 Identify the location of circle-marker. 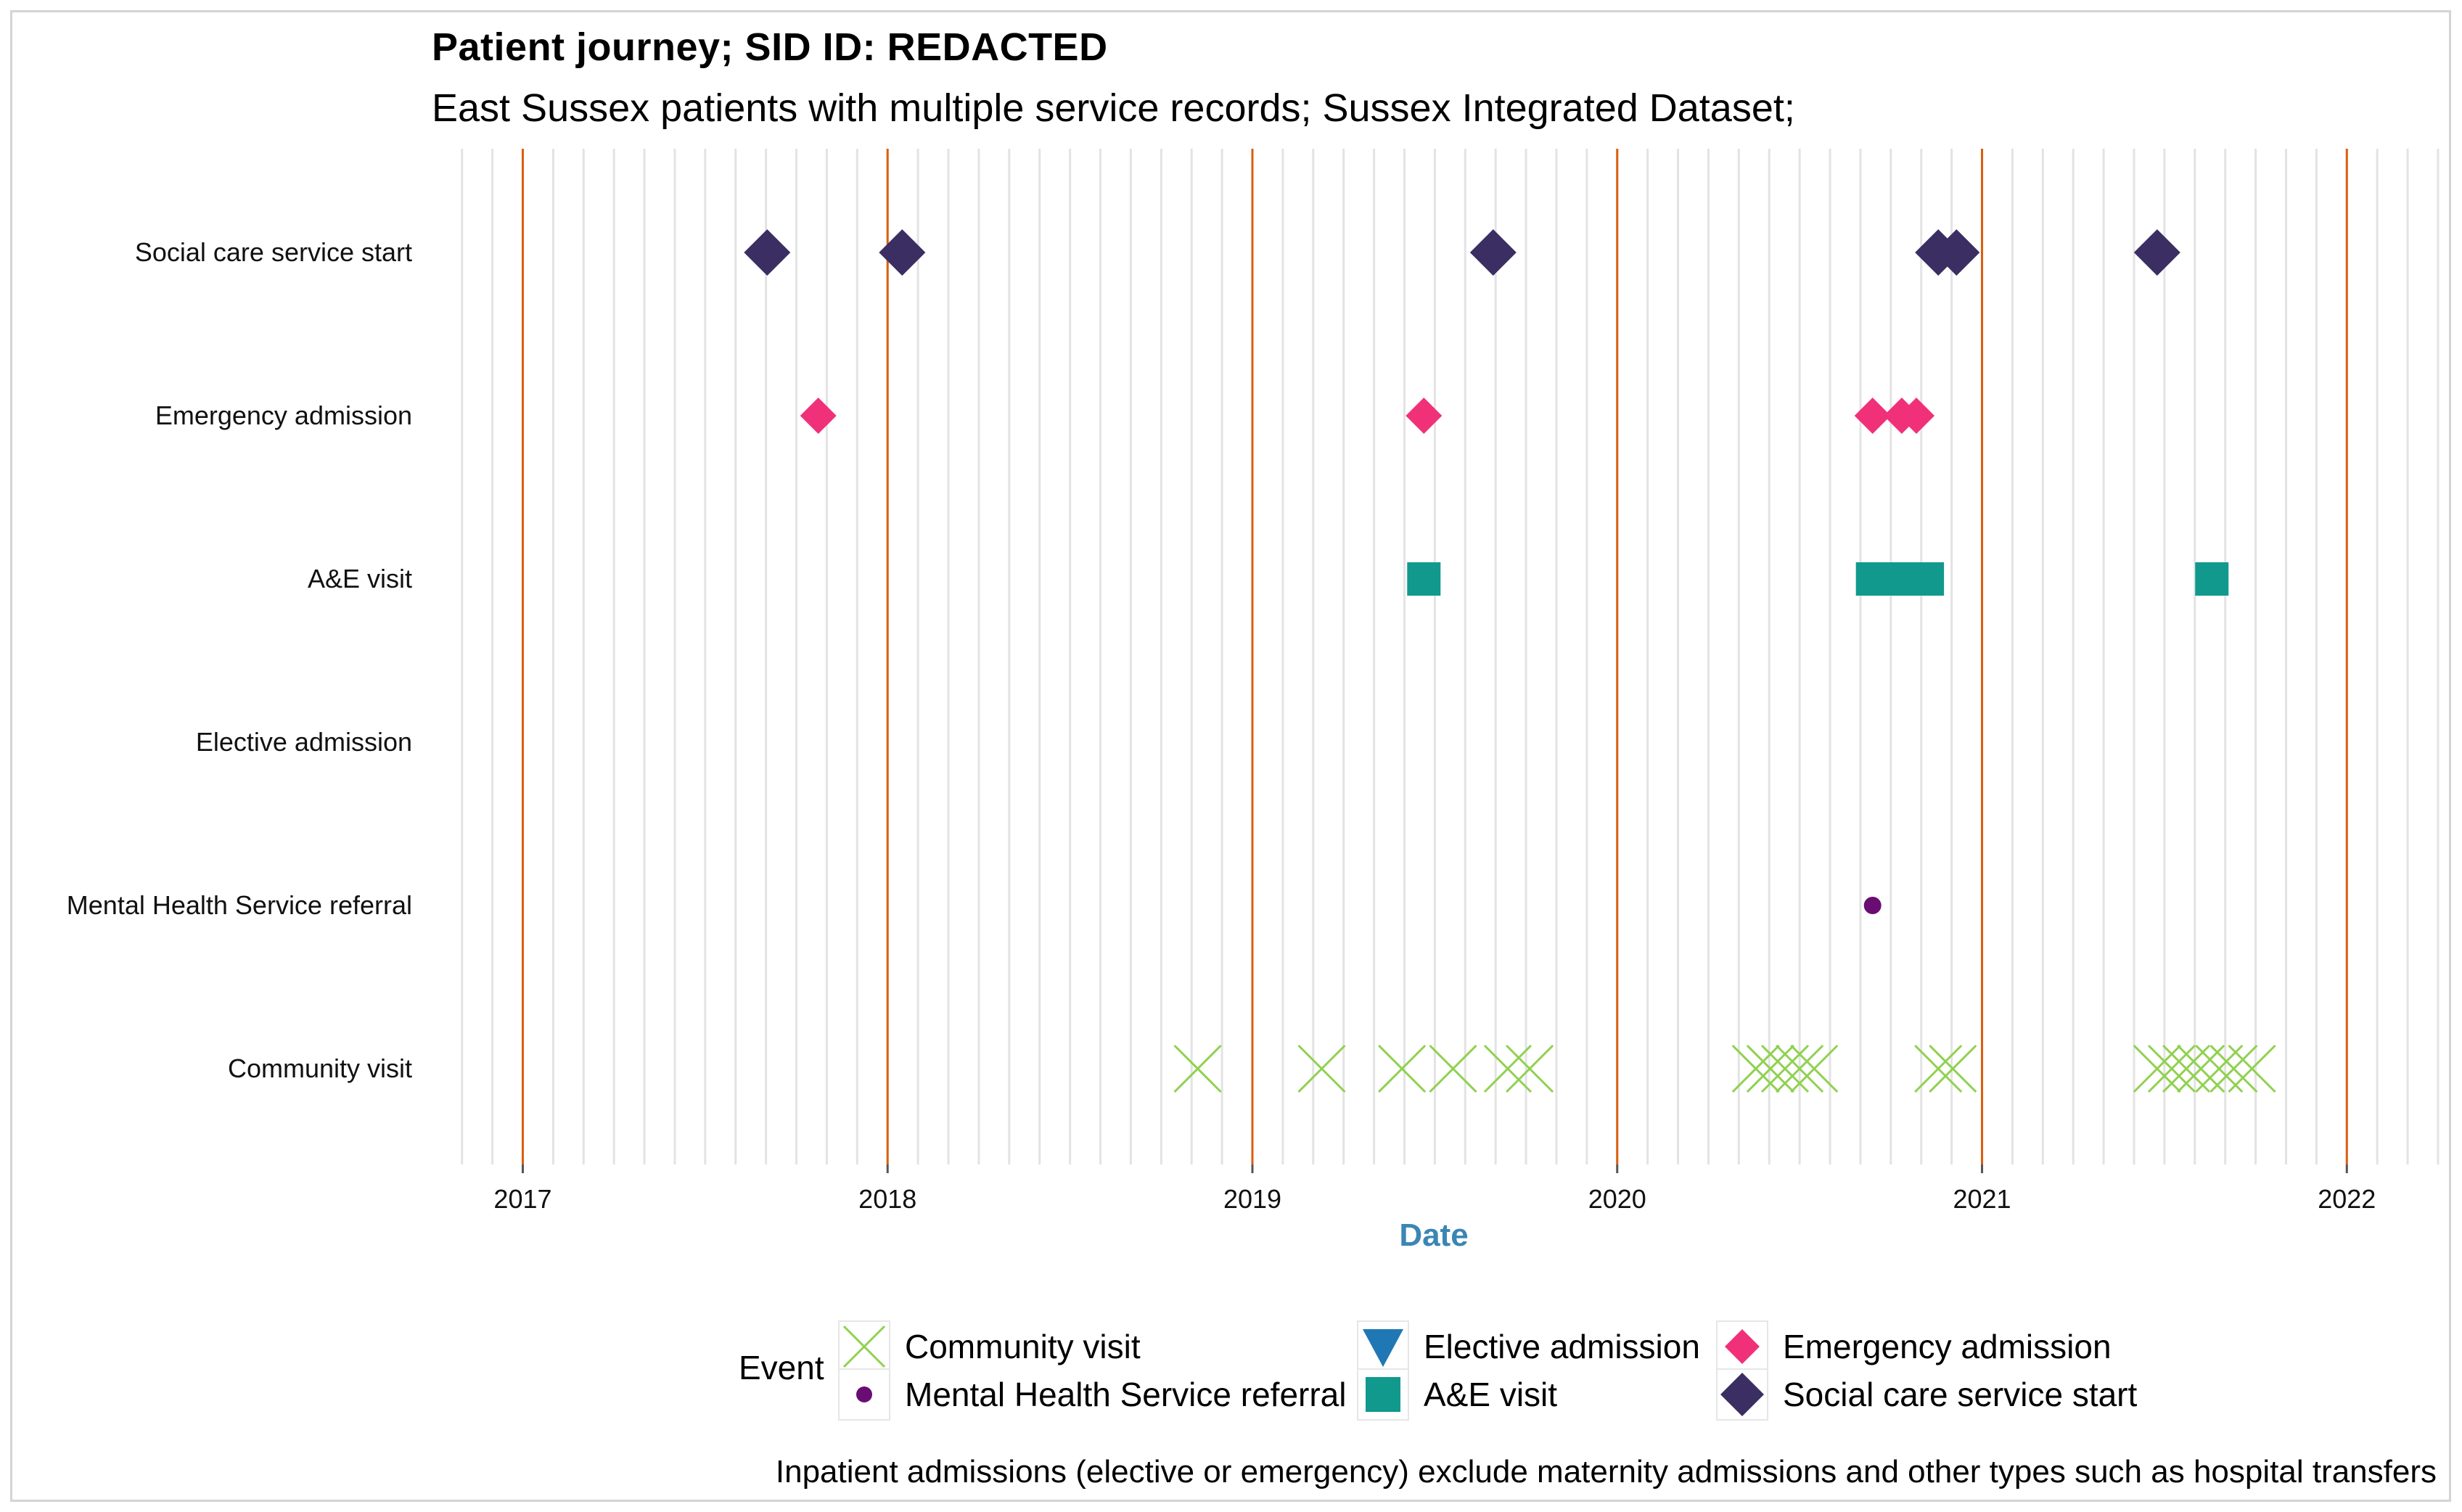
(1872, 906).